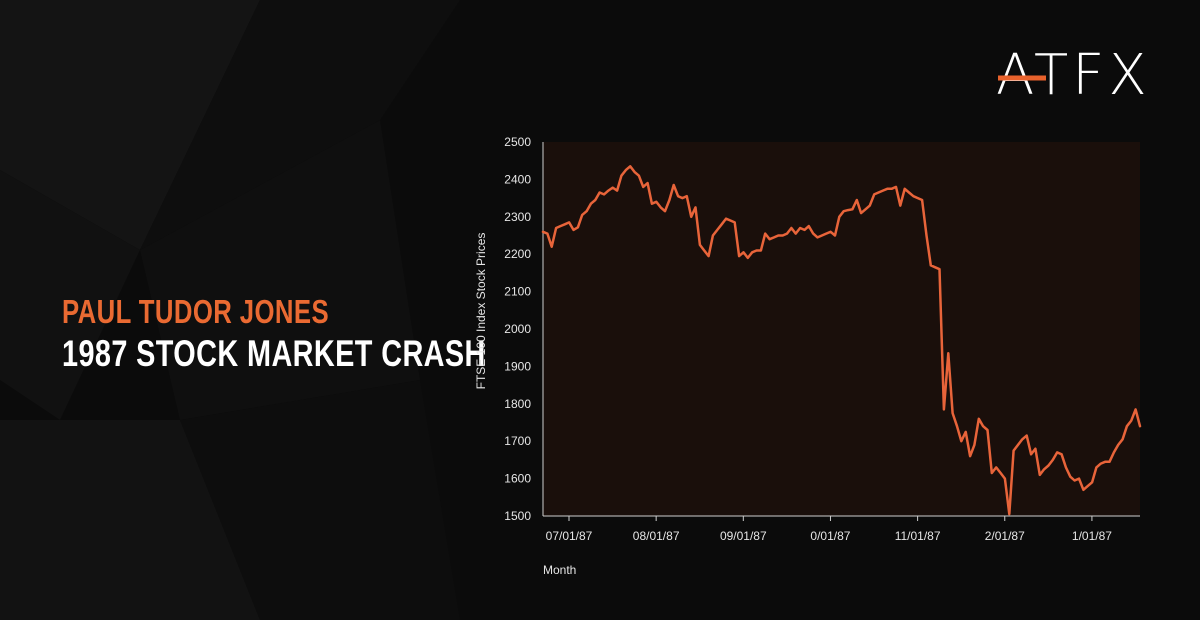 This screenshot has width=1200, height=620. What do you see at coordinates (196, 311) in the screenshot?
I see `headline-name: PAUL TUDOR JONES` at bounding box center [196, 311].